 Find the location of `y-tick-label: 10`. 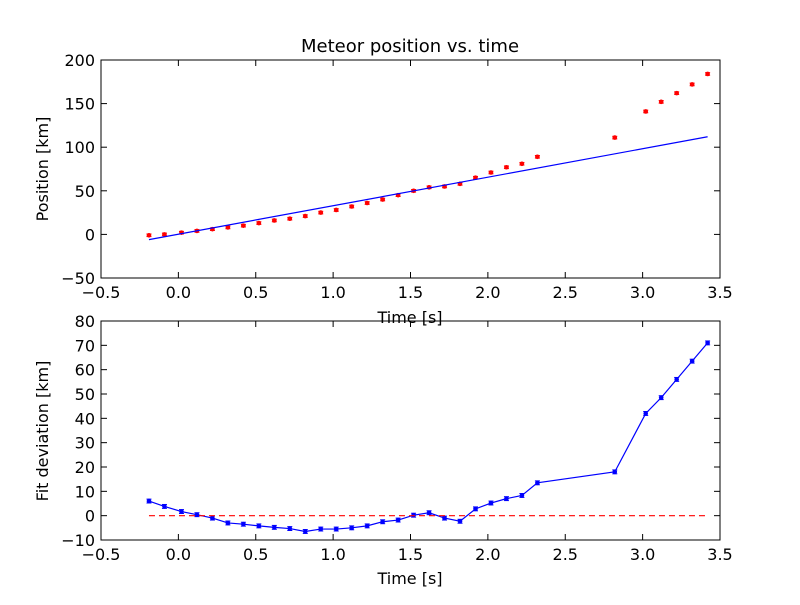

y-tick-label: 10 is located at coordinates (85, 491).